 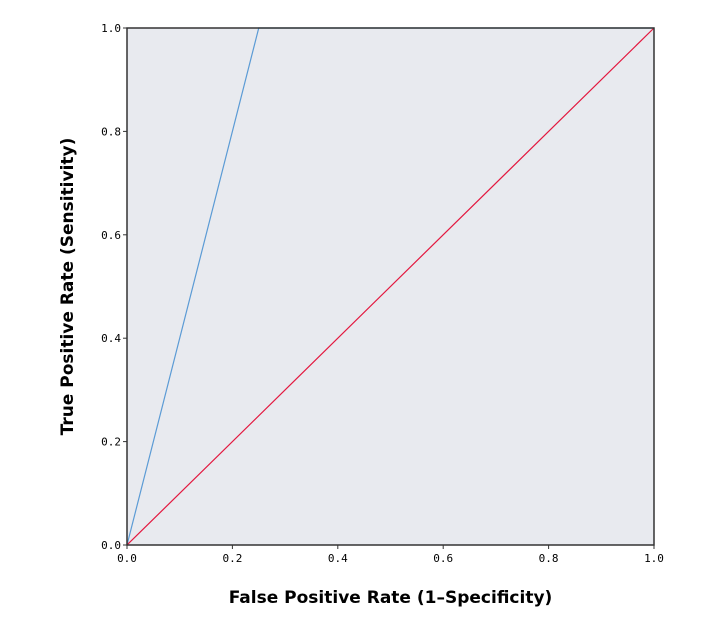 I want to click on x-tick-label: 0.4, so click(x=338, y=558).